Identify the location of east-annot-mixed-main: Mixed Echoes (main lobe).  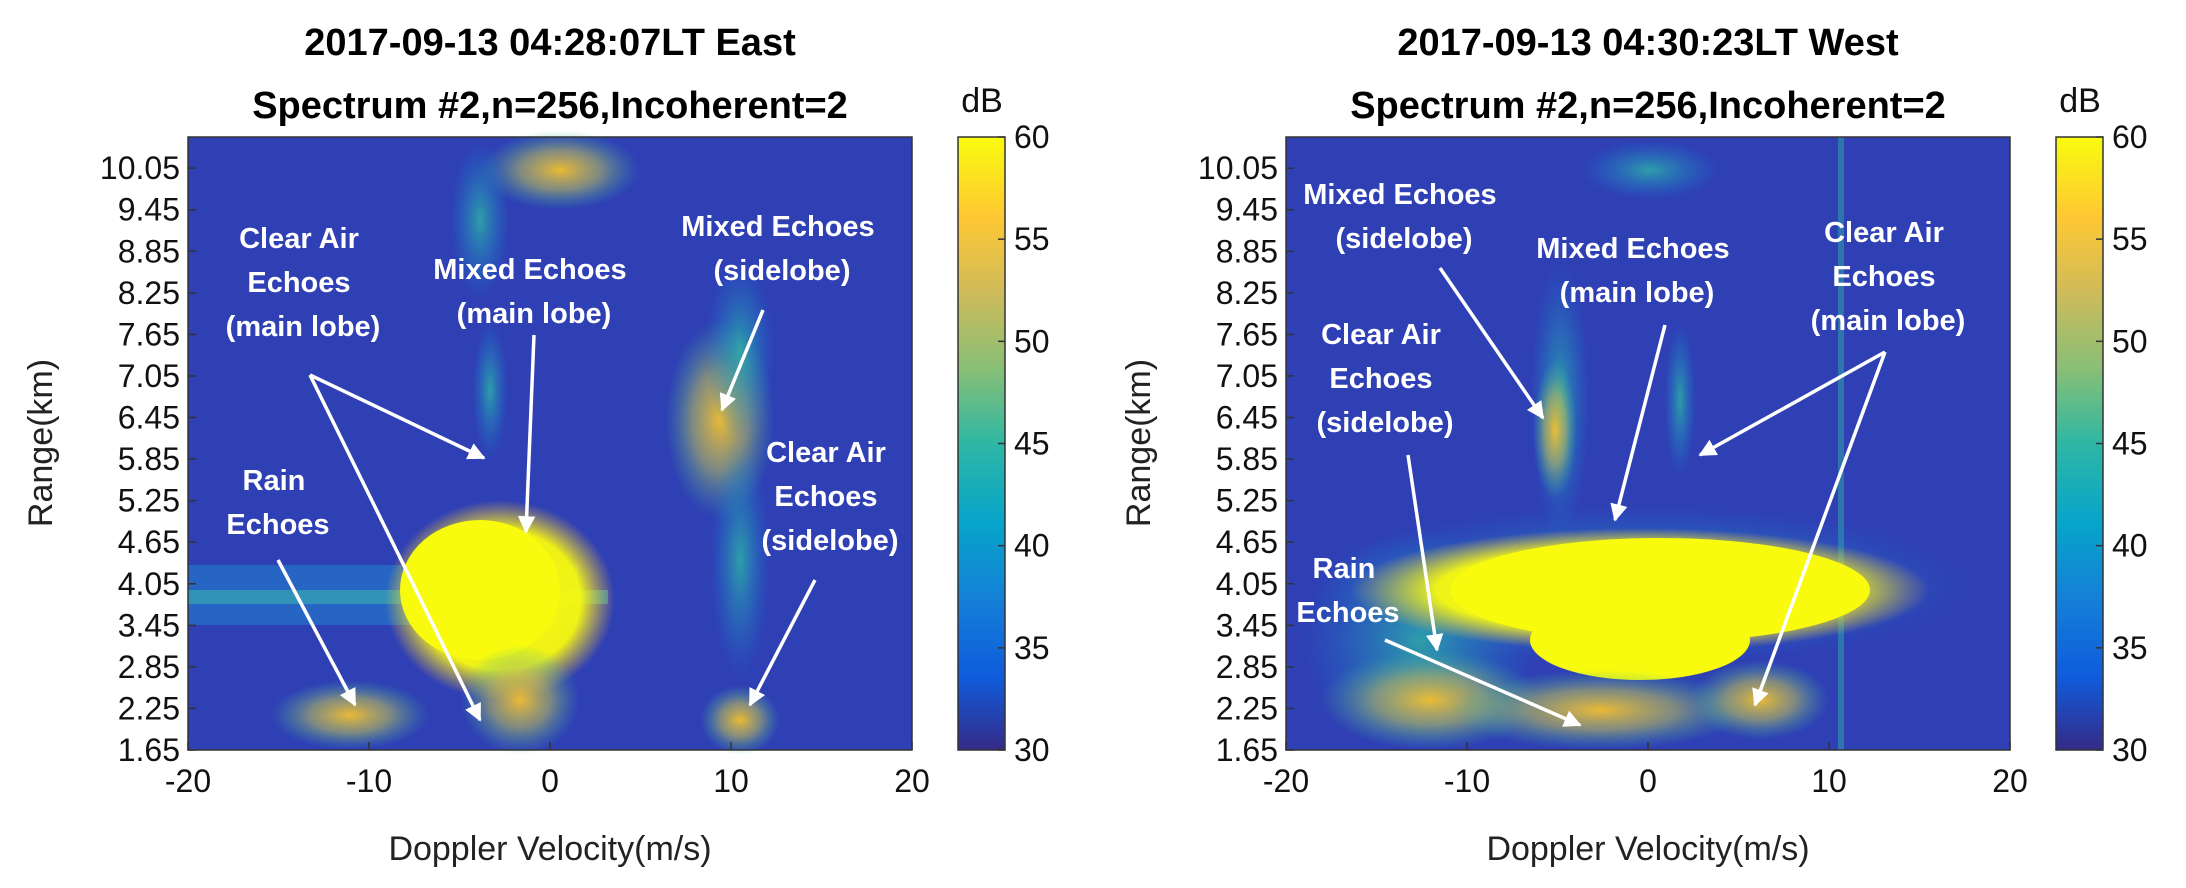
(533, 292).